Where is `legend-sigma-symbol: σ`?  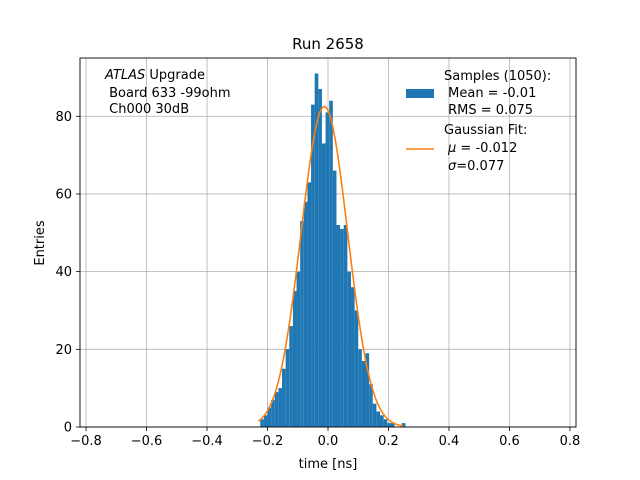 legend-sigma-symbol: σ is located at coordinates (452, 166).